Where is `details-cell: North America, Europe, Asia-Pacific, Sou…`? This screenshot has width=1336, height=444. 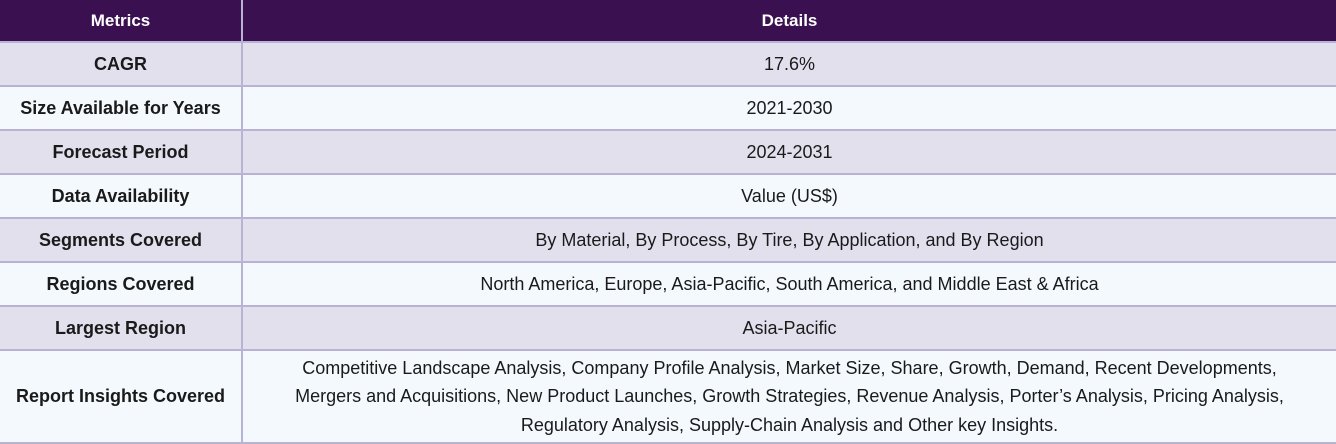 details-cell: North America, Europe, Asia-Pacific, Sou… is located at coordinates (789, 284).